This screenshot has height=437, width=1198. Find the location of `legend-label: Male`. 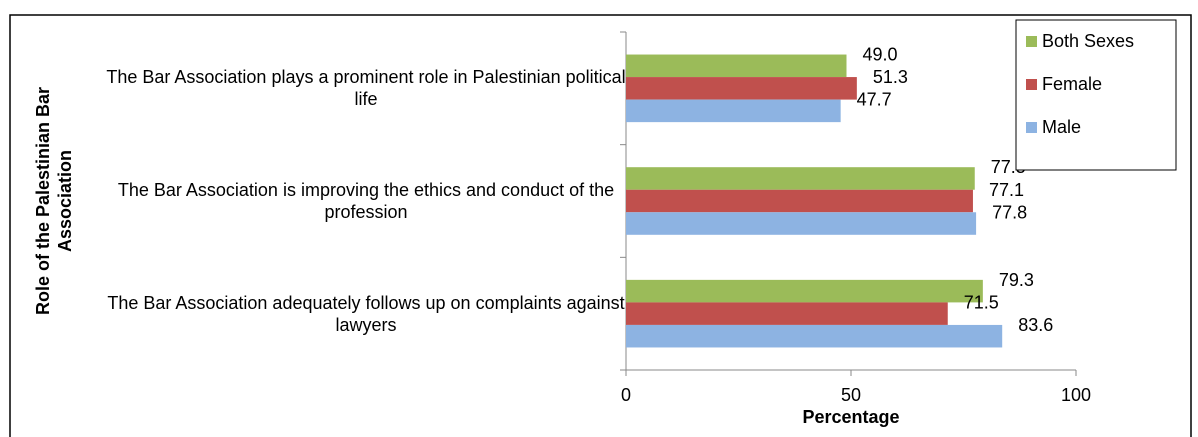

legend-label: Male is located at coordinates (1061, 127).